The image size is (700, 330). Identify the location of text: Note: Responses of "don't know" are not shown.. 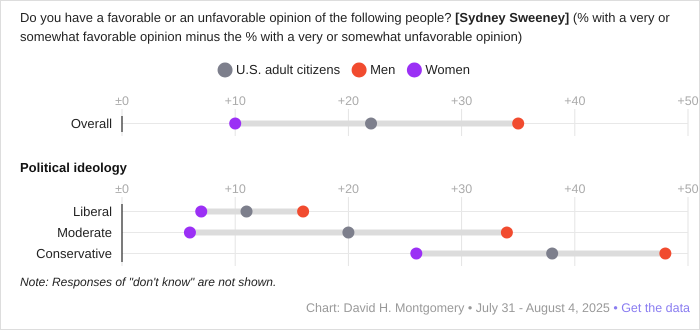
(148, 282).